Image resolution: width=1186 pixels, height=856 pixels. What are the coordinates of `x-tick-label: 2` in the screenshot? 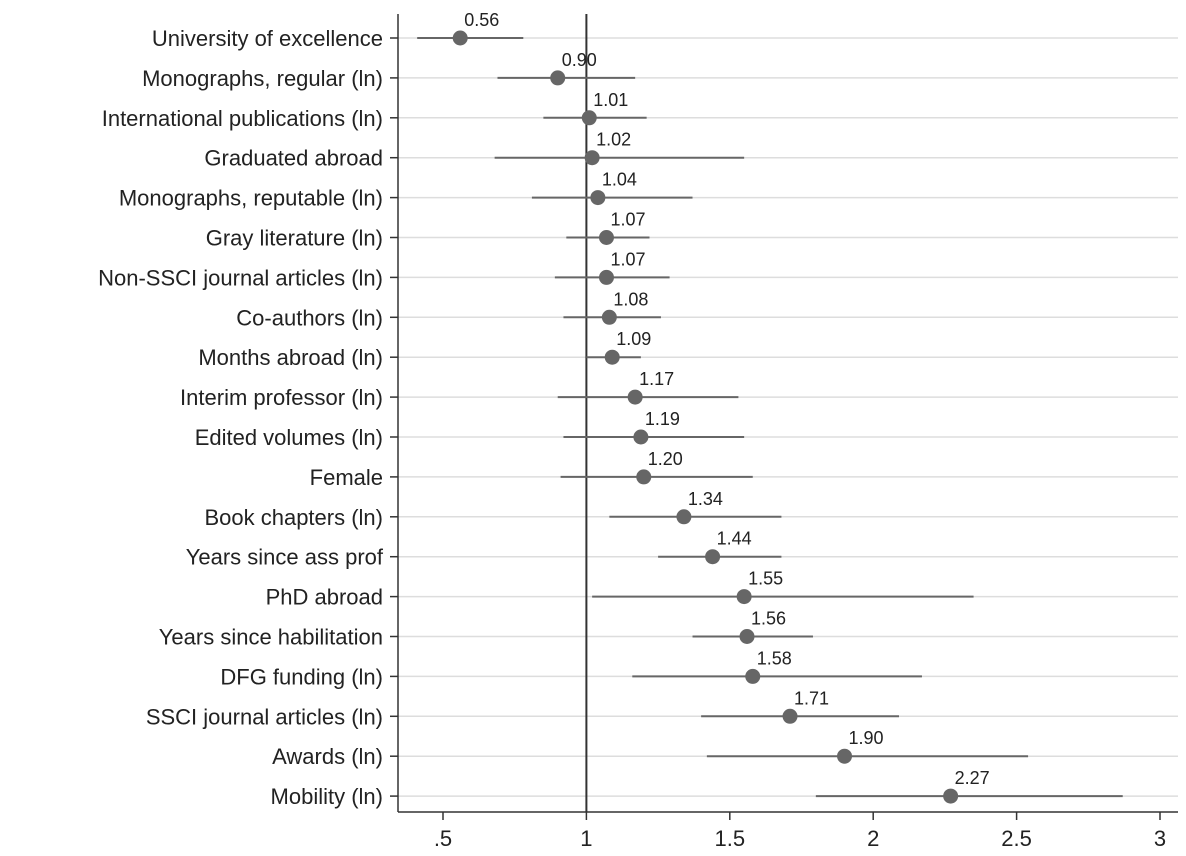 It's located at (873, 838).